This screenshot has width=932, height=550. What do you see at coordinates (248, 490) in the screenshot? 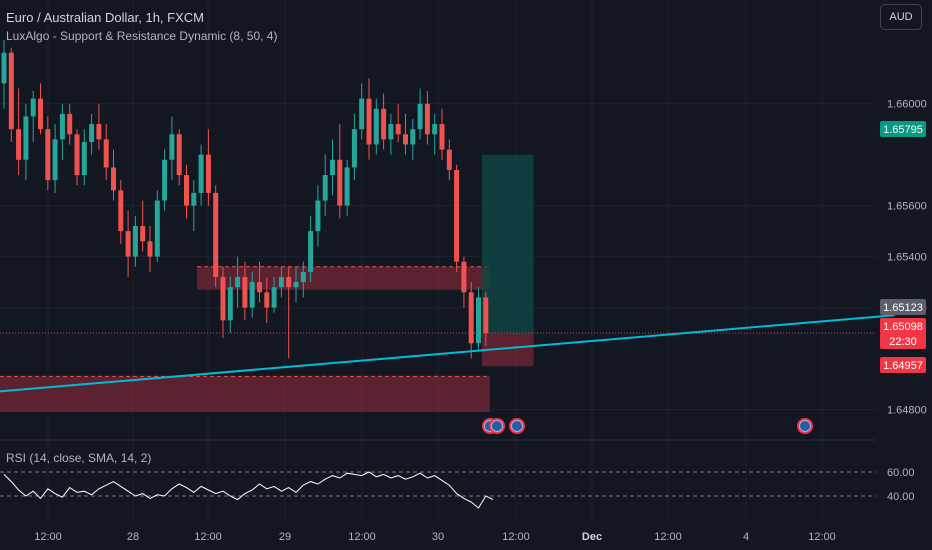
I see `rsi-line` at bounding box center [248, 490].